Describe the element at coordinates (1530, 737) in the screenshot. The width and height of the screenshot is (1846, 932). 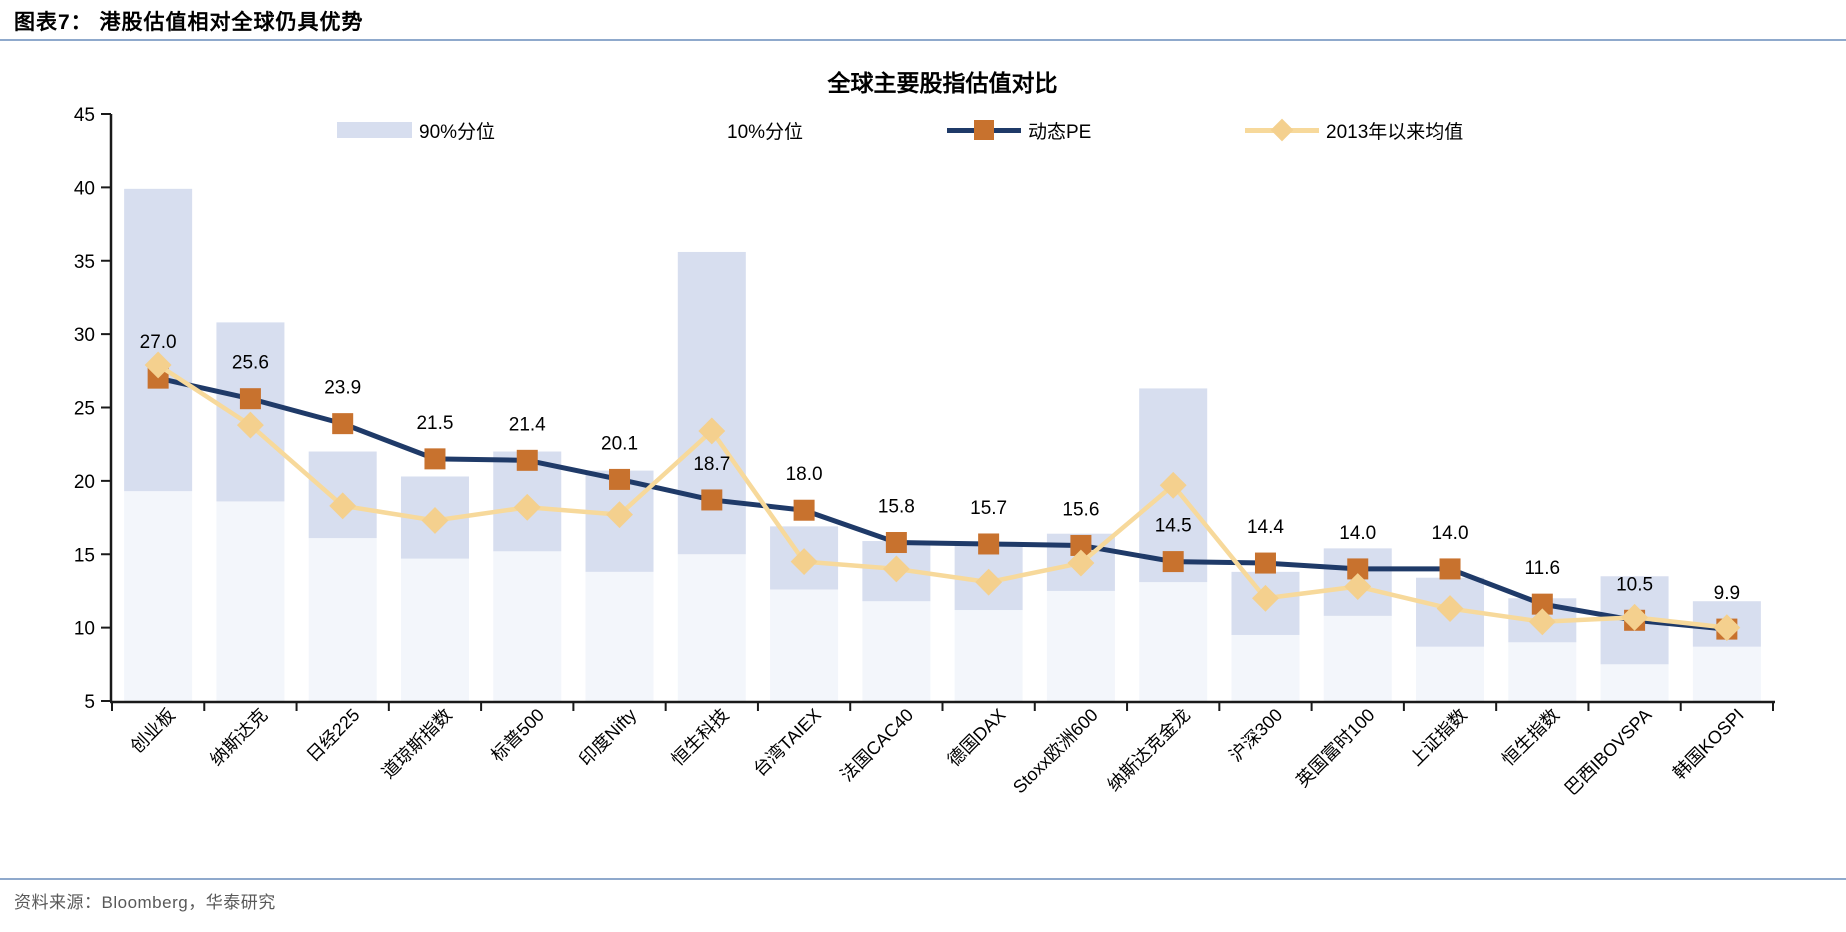
I see `category-label: 恒生指数` at that location.